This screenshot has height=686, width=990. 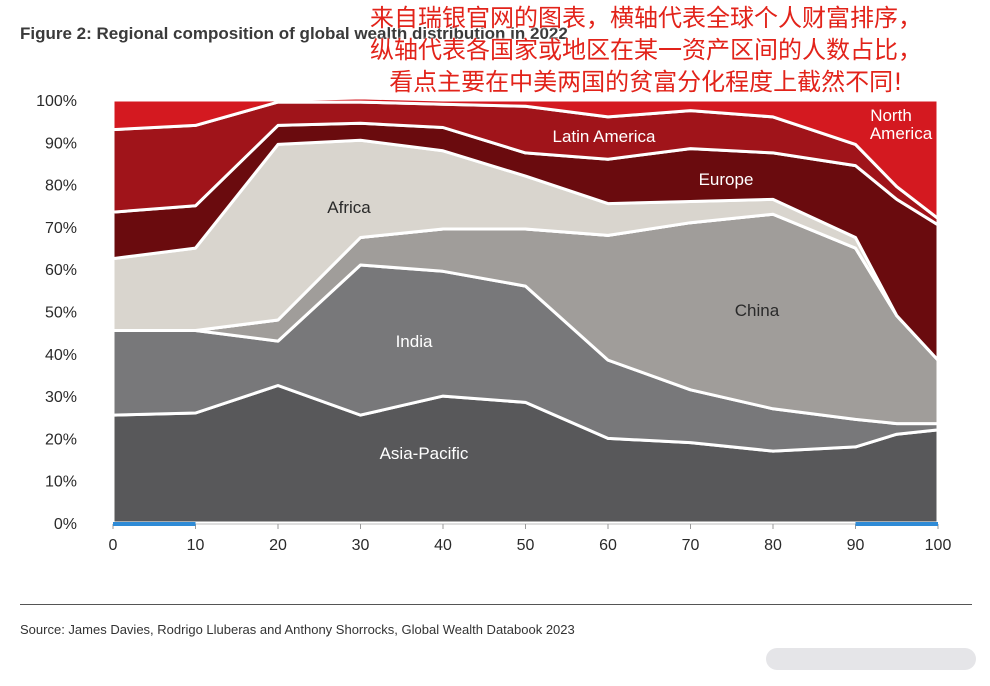 I want to click on y-tick-label: 0%, so click(x=65, y=524).